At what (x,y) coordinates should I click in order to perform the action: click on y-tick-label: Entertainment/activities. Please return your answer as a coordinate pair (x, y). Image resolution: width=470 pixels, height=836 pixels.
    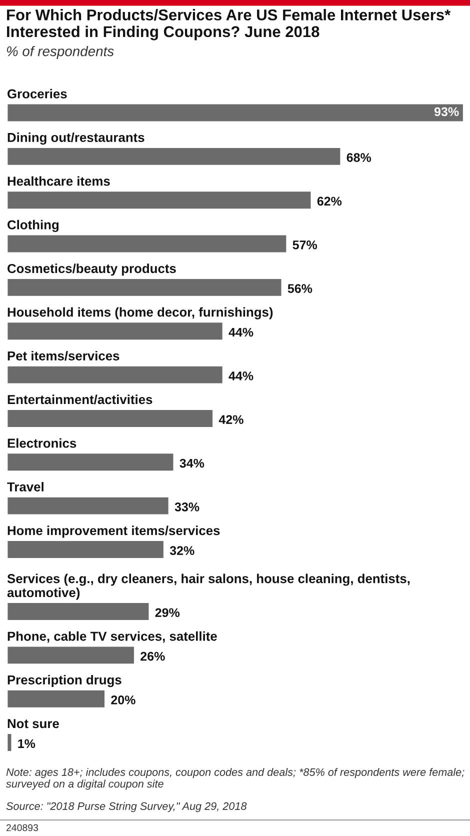
    Looking at the image, I should click on (80, 399).